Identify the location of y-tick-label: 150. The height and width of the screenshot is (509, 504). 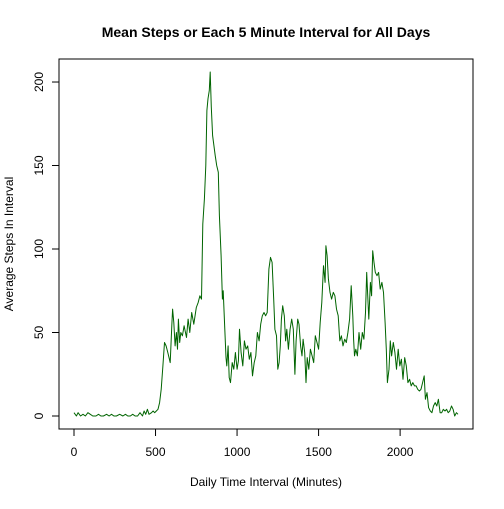
(39, 165).